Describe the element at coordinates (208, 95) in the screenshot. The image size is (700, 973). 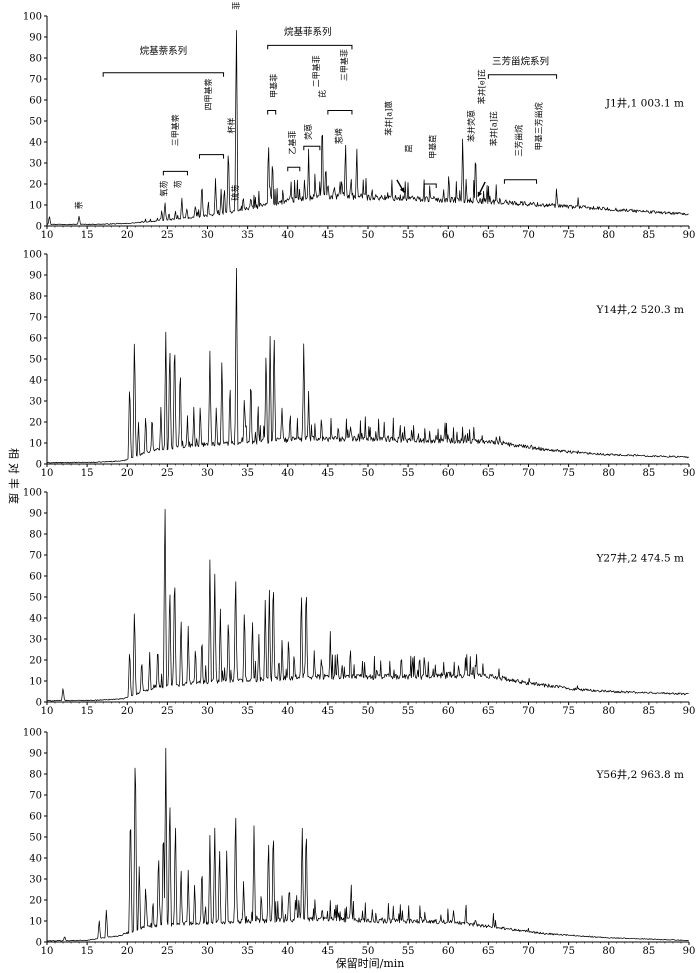
I see `peak-annotation: 四甲基萘` at that location.